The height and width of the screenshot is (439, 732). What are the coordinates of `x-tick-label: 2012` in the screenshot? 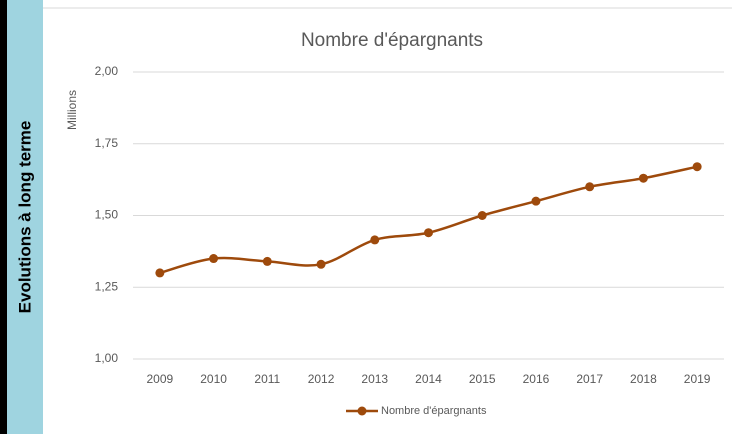 It's located at (321, 379).